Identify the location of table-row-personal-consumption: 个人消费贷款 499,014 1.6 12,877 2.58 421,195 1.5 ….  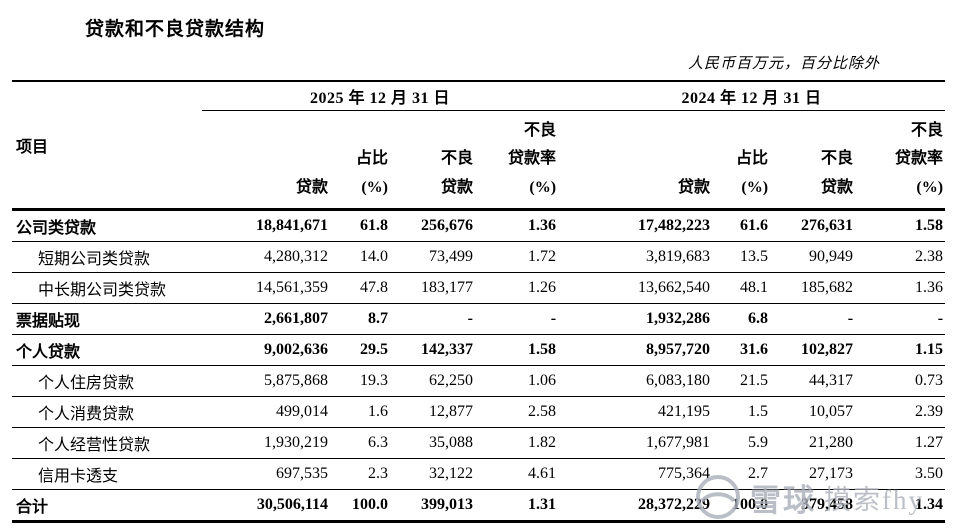
(479, 412).